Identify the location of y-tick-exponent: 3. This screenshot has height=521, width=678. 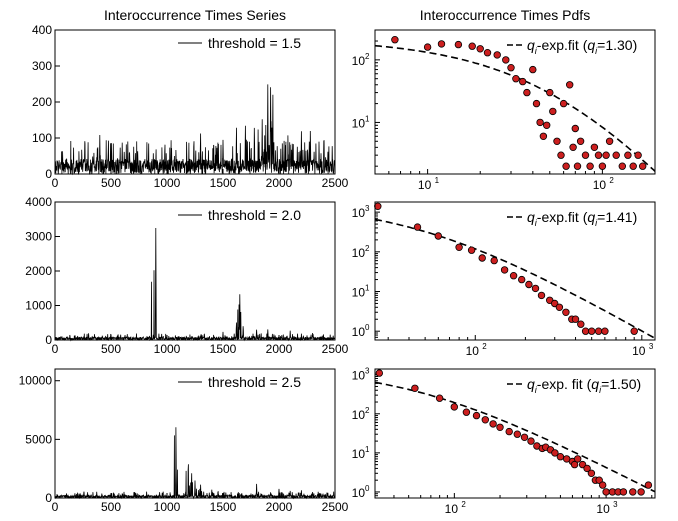
(367, 371).